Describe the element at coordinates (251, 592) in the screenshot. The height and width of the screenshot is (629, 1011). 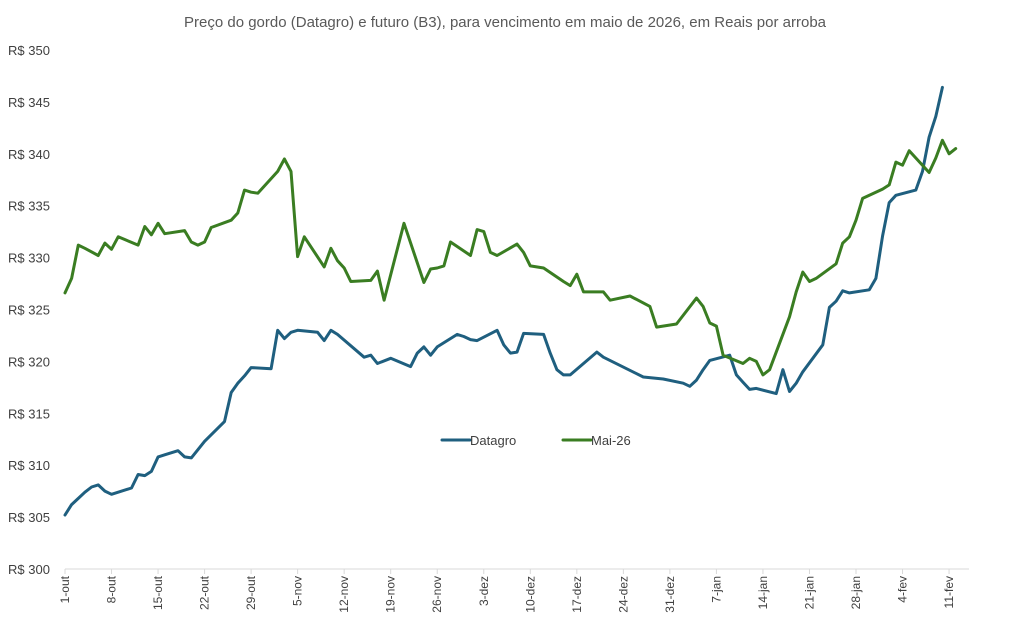
I see `x-tick-label: 29-out` at that location.